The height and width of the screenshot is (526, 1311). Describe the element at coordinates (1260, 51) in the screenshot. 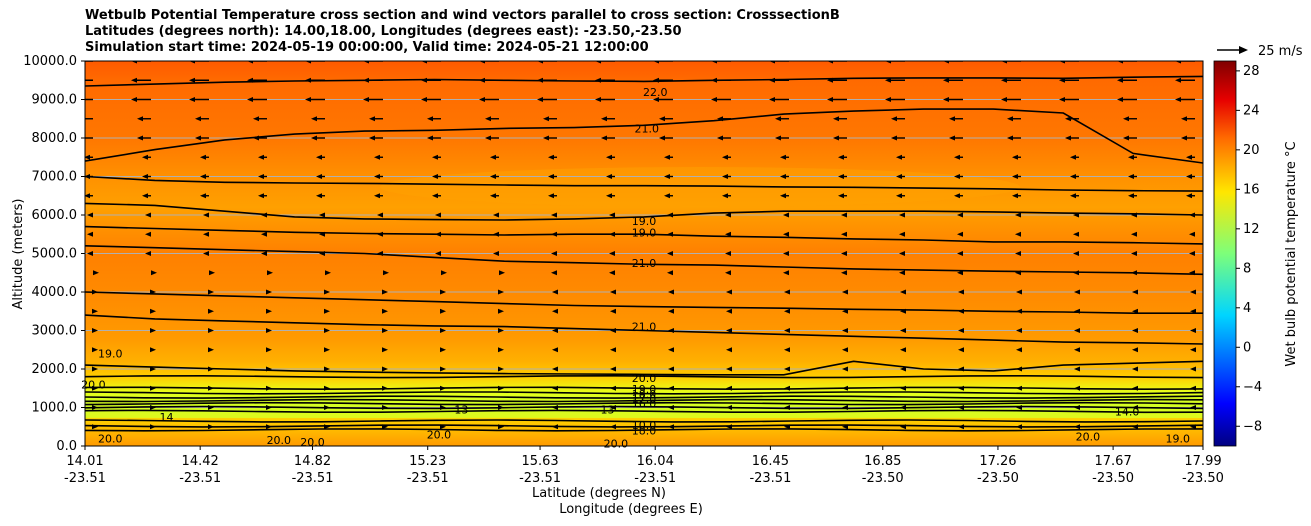

I see `wind-key: 25 m/s` at that location.